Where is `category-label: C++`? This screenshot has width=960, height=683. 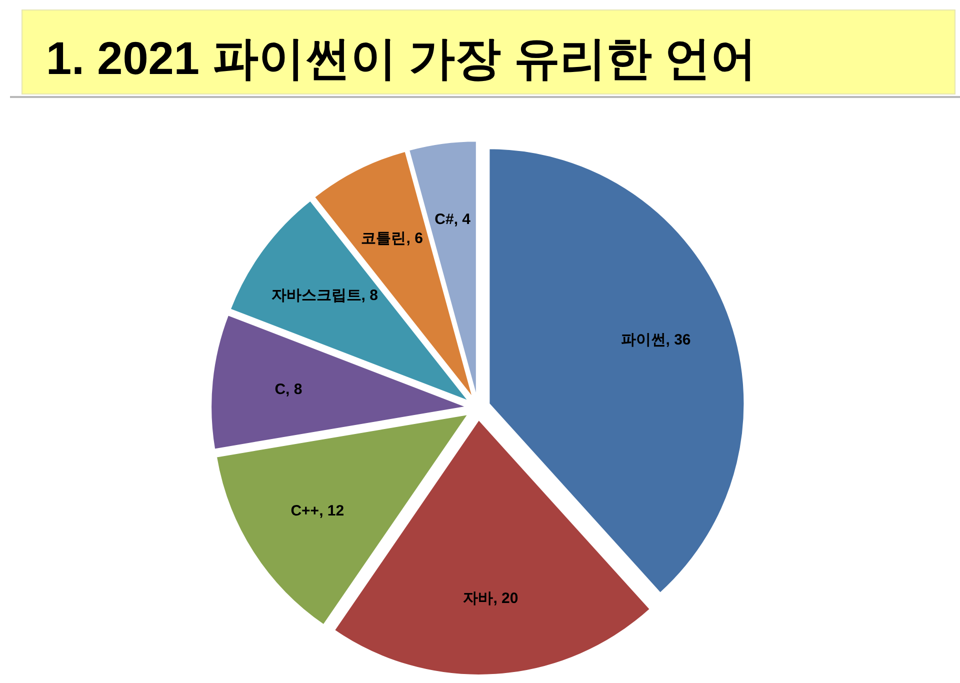
category-label: C++ is located at coordinates (305, 511).